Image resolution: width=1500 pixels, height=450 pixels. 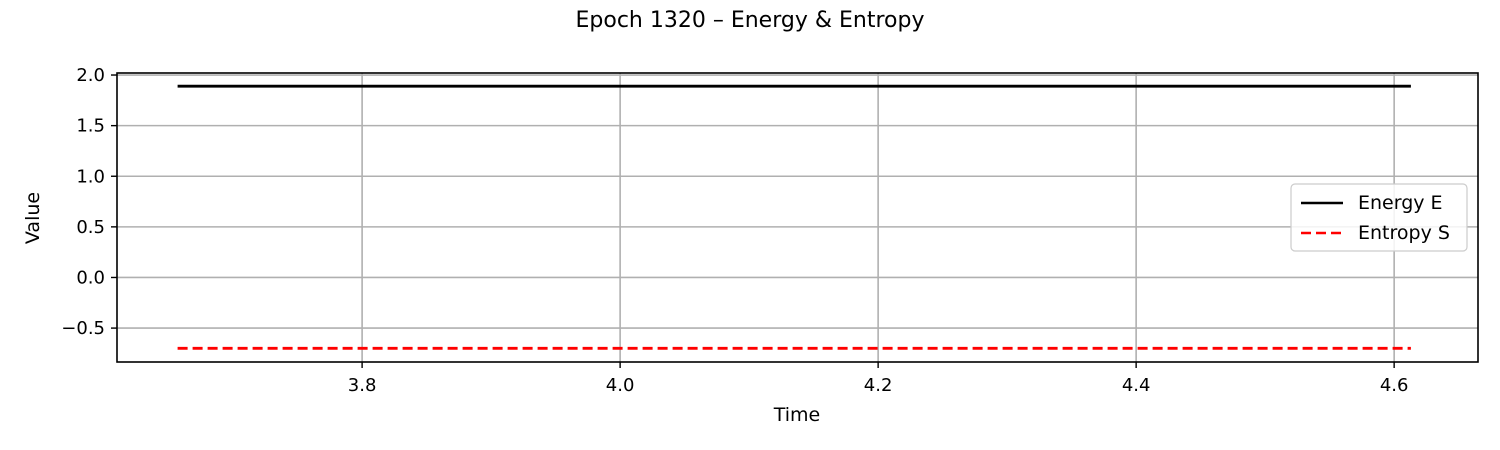 I want to click on x-tick-label: 4.6, so click(x=1394, y=385).